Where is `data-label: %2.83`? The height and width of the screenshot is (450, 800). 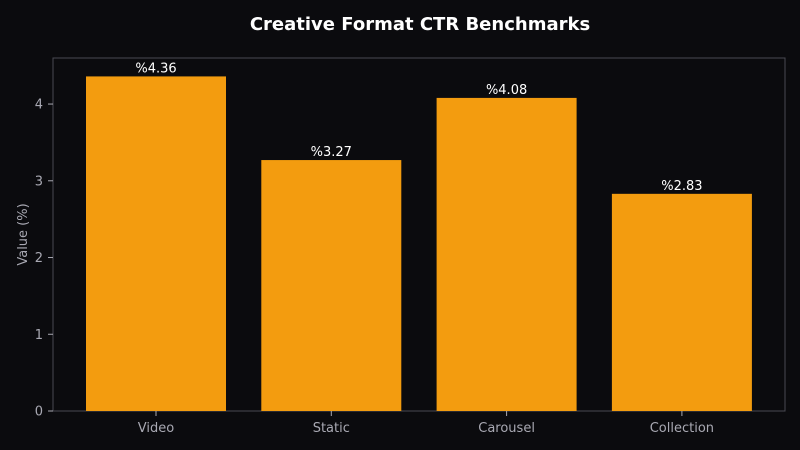 data-label: %2.83 is located at coordinates (681, 186).